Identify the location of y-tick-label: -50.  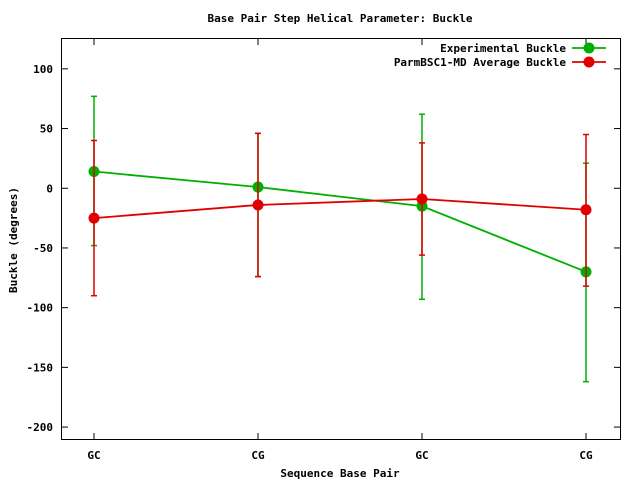
(43, 248).